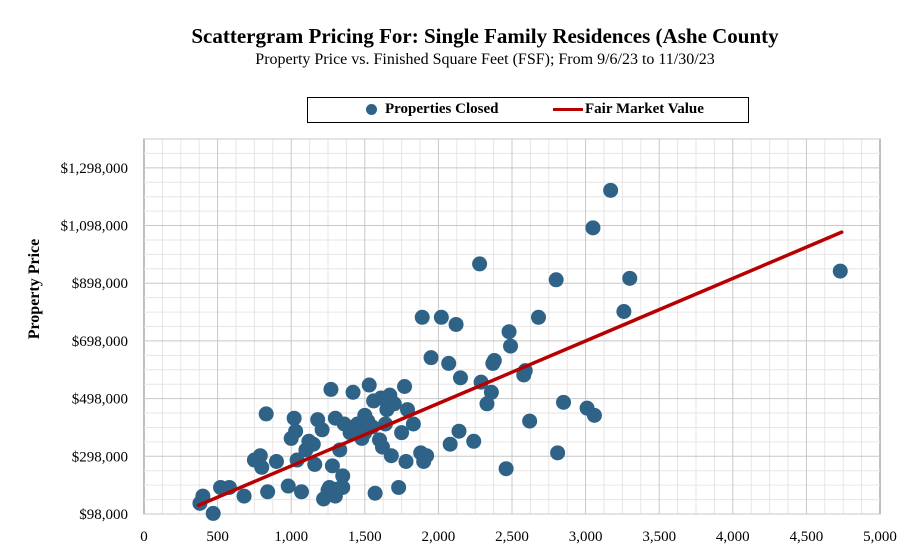 The image size is (907, 560). I want to click on x-tick-label: 2,500, so click(512, 537).